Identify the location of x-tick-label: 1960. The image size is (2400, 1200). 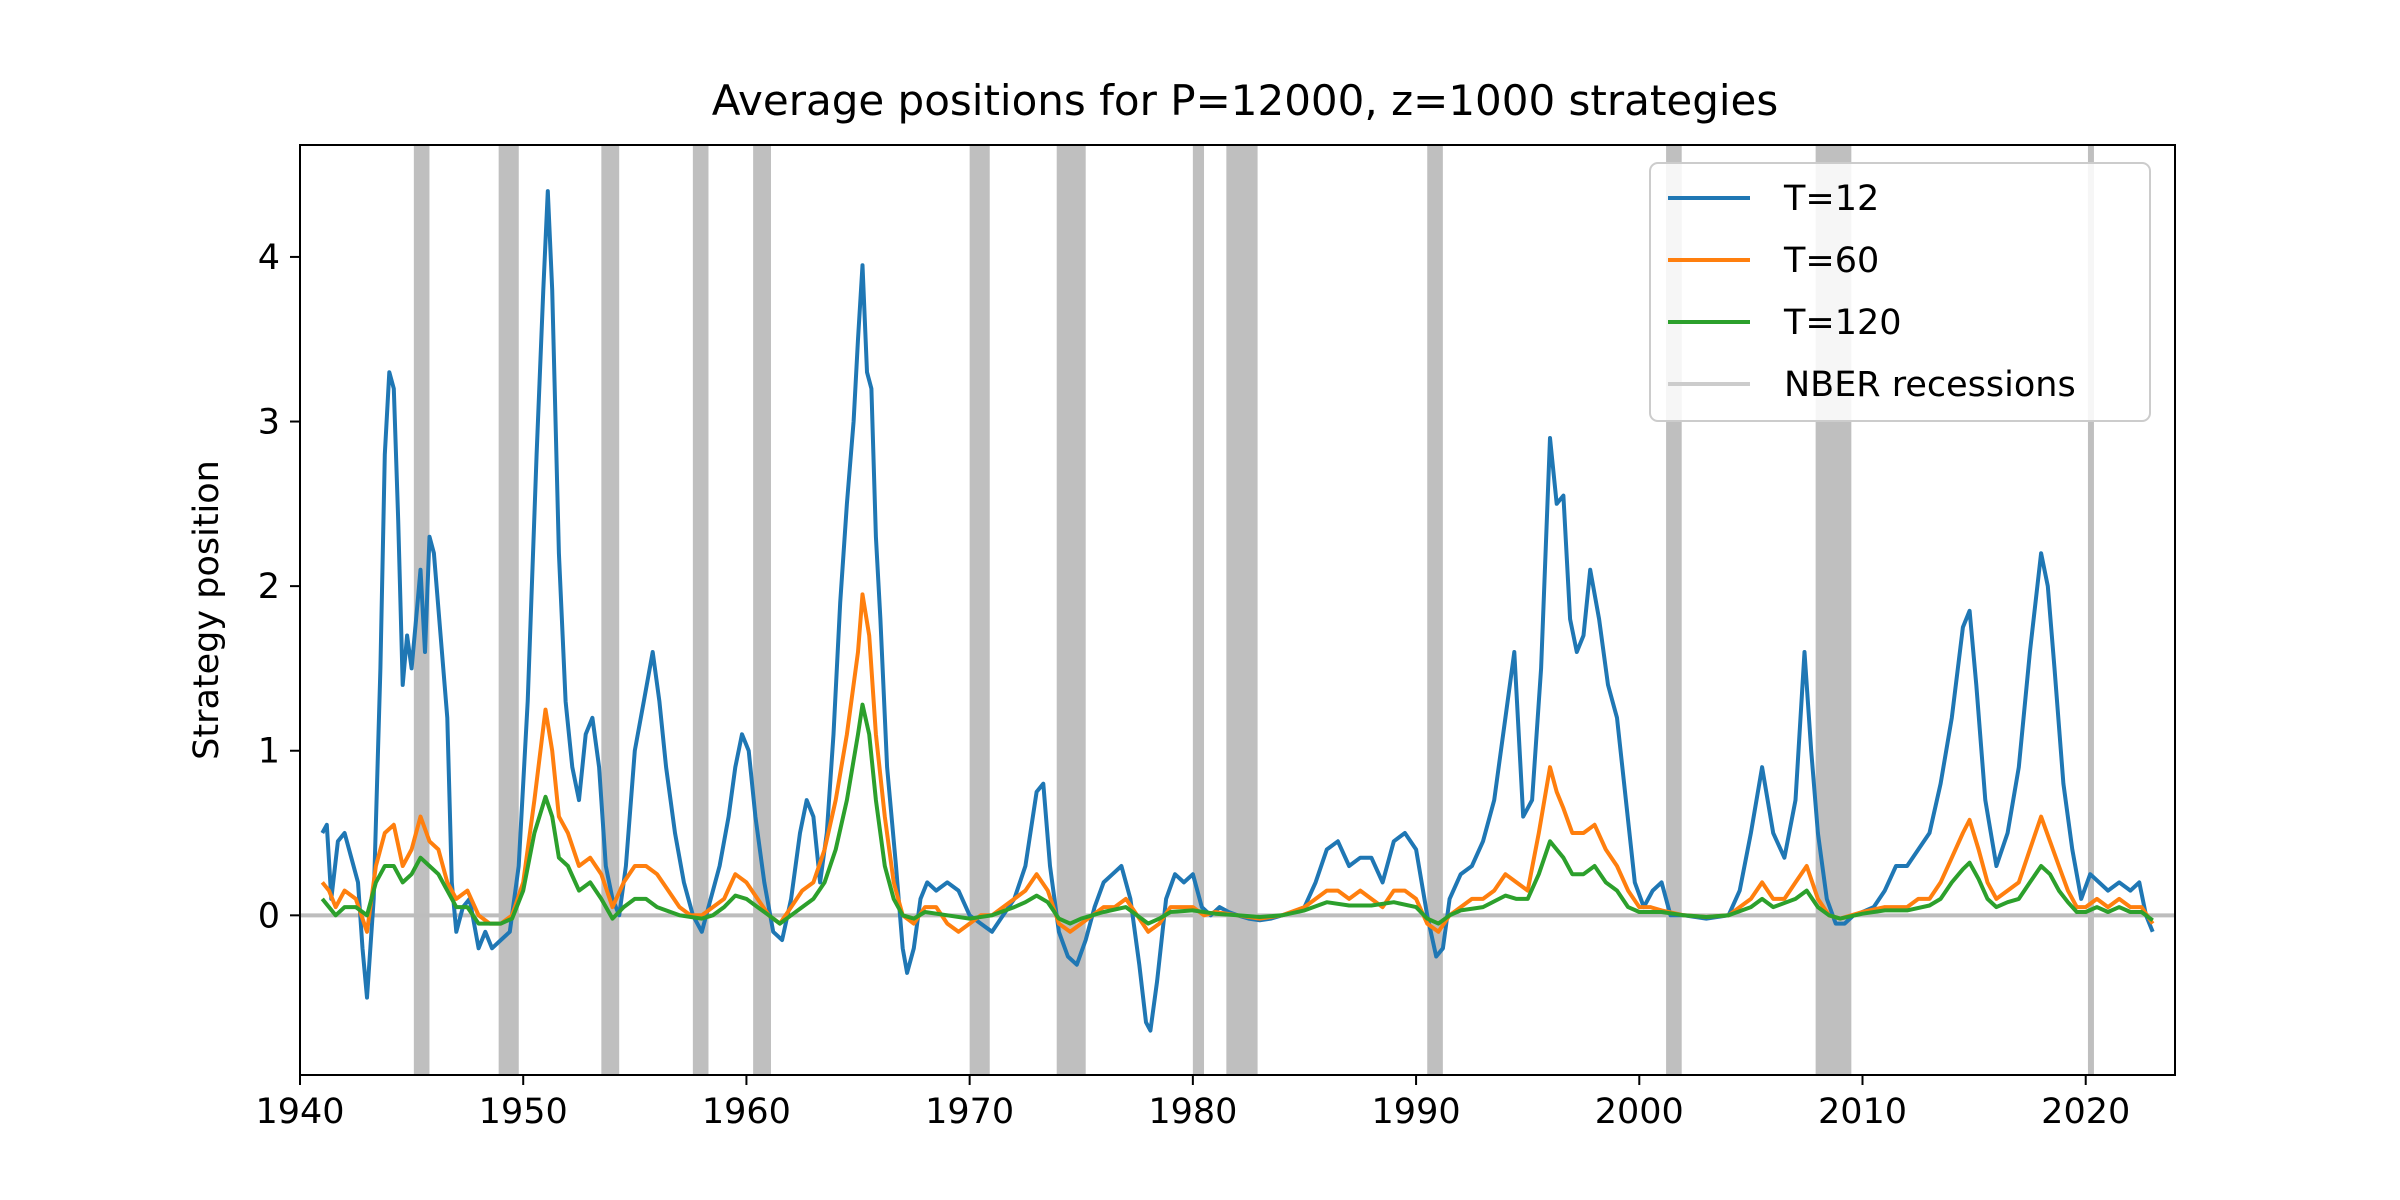
(746, 1112).